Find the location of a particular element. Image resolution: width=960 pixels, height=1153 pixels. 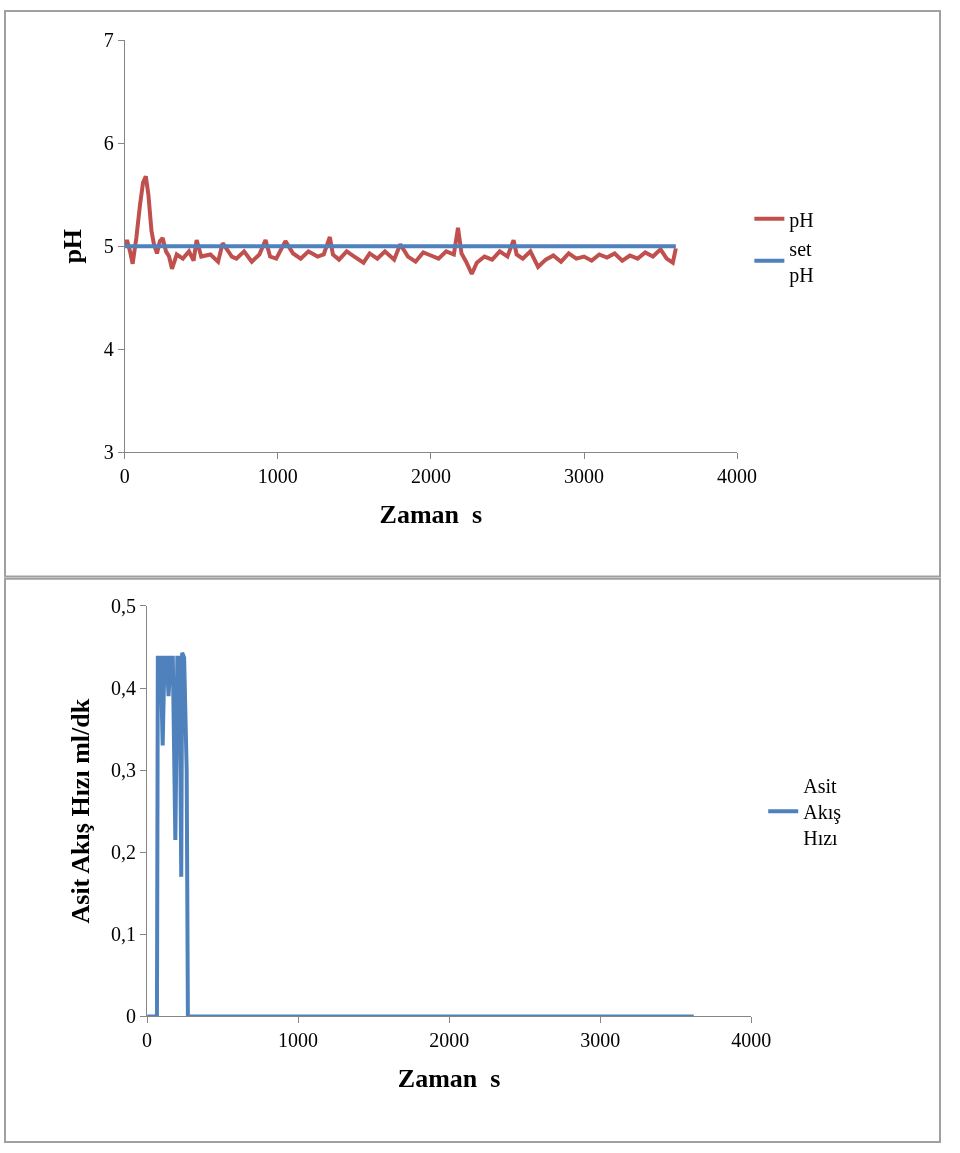

y-tick-label: 0,5 is located at coordinates (124, 605).